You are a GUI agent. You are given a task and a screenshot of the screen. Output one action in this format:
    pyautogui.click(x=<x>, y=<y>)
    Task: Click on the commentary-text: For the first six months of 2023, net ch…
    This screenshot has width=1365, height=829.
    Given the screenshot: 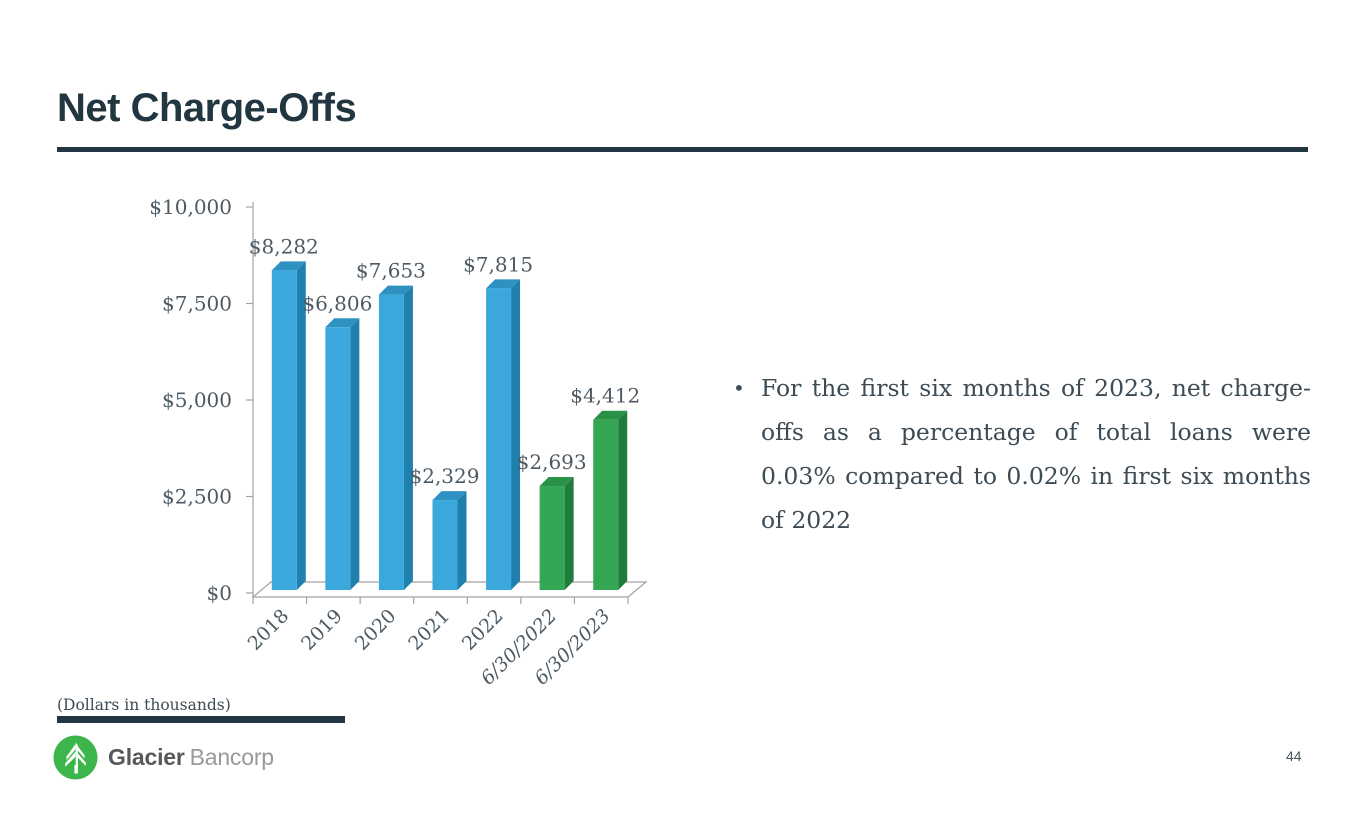 What is the action you would take?
    pyautogui.click(x=1036, y=454)
    